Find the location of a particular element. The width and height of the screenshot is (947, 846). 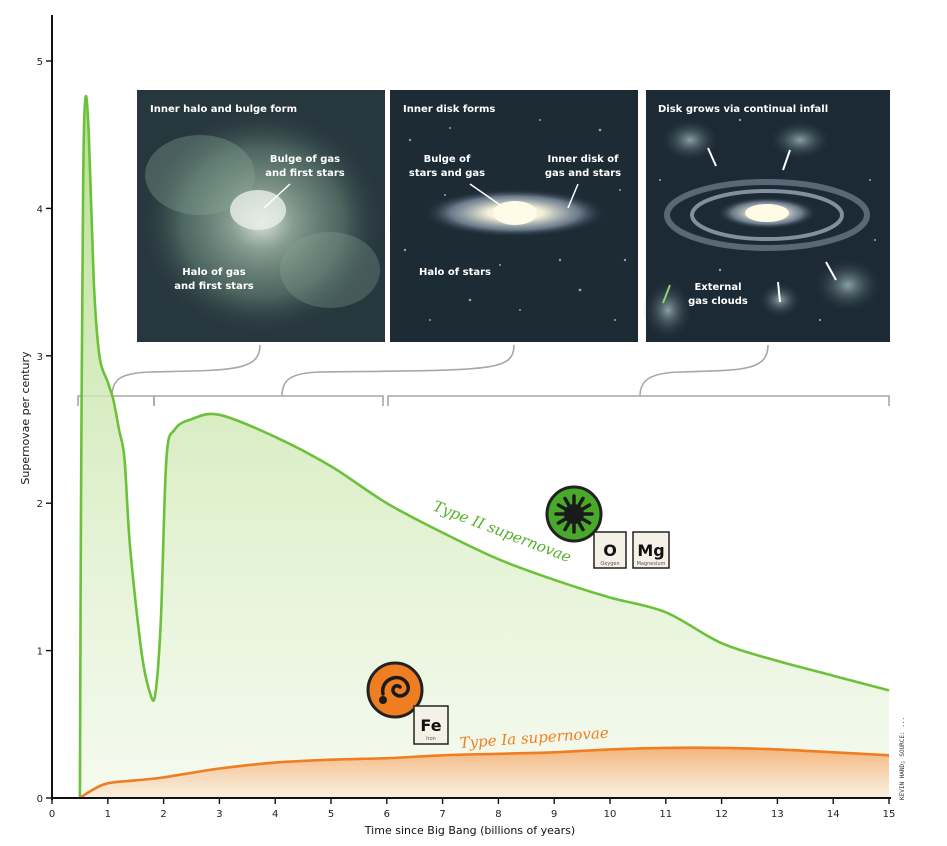

element-symbol: O is located at coordinates (610, 550).